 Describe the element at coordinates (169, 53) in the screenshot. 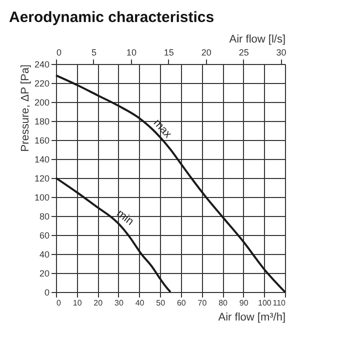

I see `x2-tick-label: 15` at that location.